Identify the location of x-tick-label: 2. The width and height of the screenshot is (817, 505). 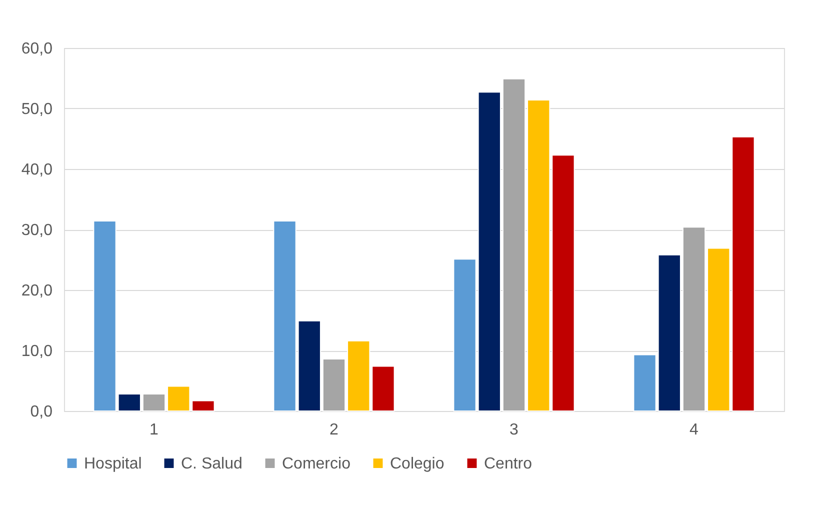
(334, 430).